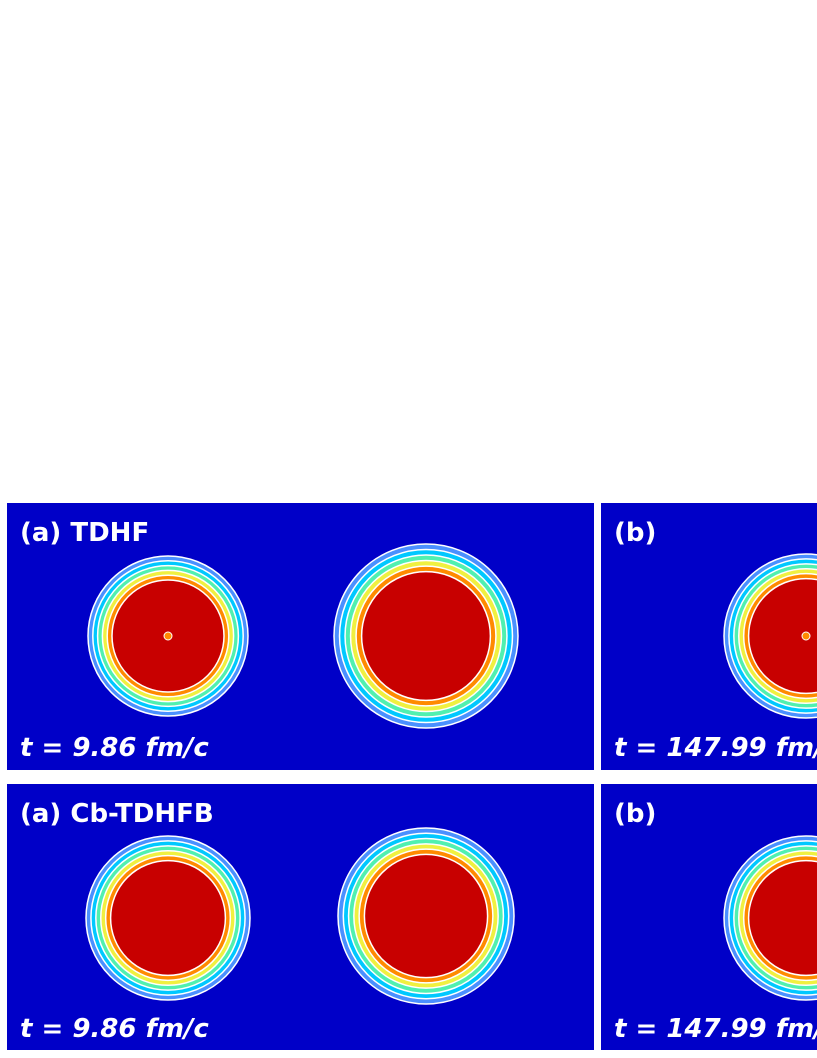  What do you see at coordinates (84, 533) in the screenshot?
I see `panel-label: (a) TDHF` at bounding box center [84, 533].